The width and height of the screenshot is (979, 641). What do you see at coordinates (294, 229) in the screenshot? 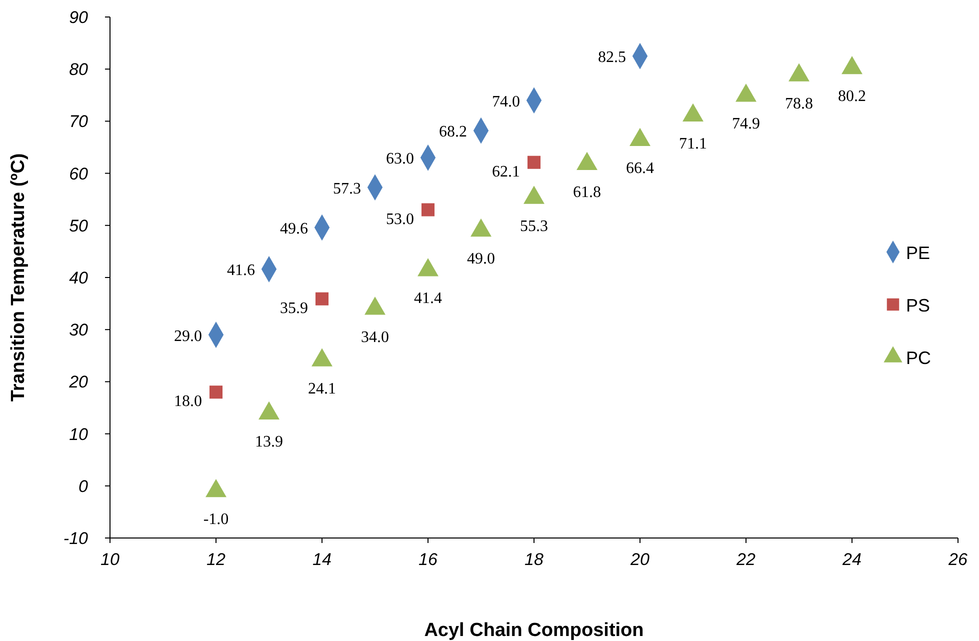
I see `data-label: 49.6` at bounding box center [294, 229].